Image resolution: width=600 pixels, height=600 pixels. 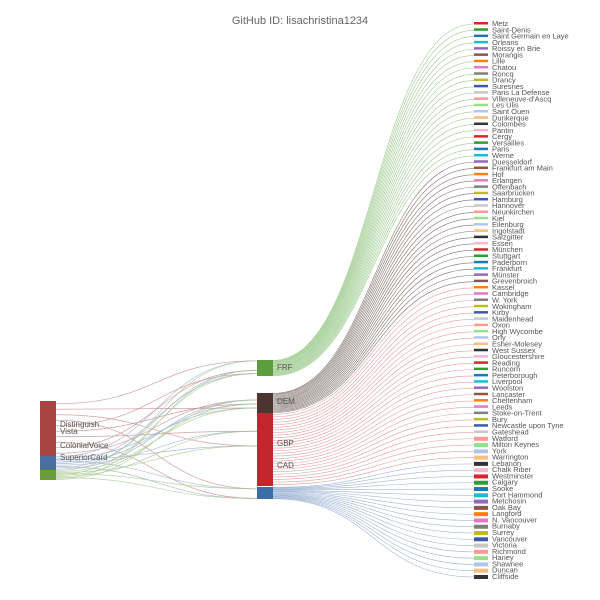 I want to click on city-label: High Wycombe, so click(x=517, y=331).